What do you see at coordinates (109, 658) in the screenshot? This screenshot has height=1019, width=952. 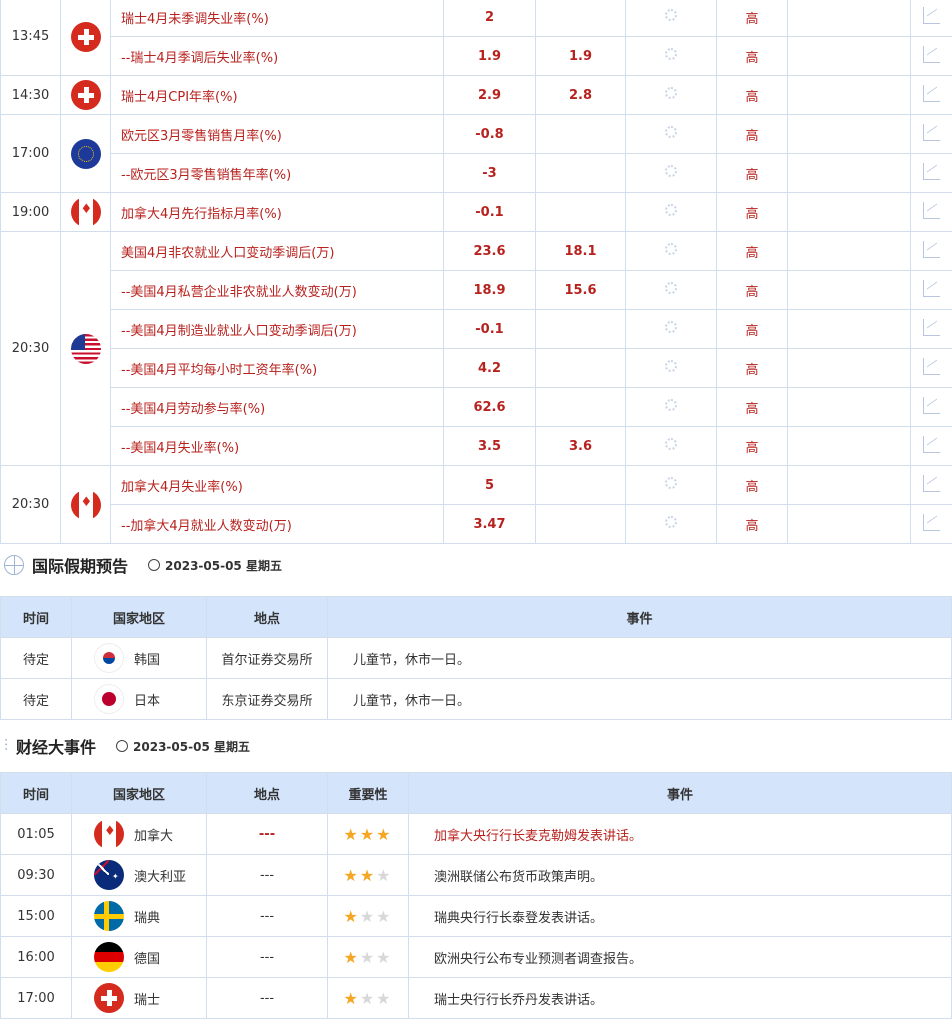 I see `korea-flag-icon` at bounding box center [109, 658].